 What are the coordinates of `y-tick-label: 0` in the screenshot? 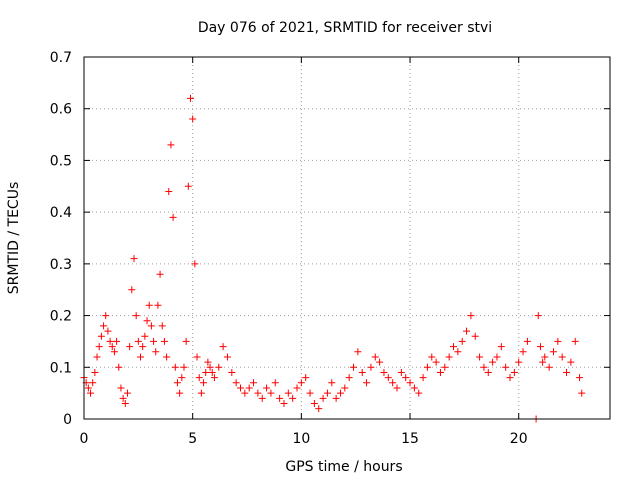 It's located at (67, 420).